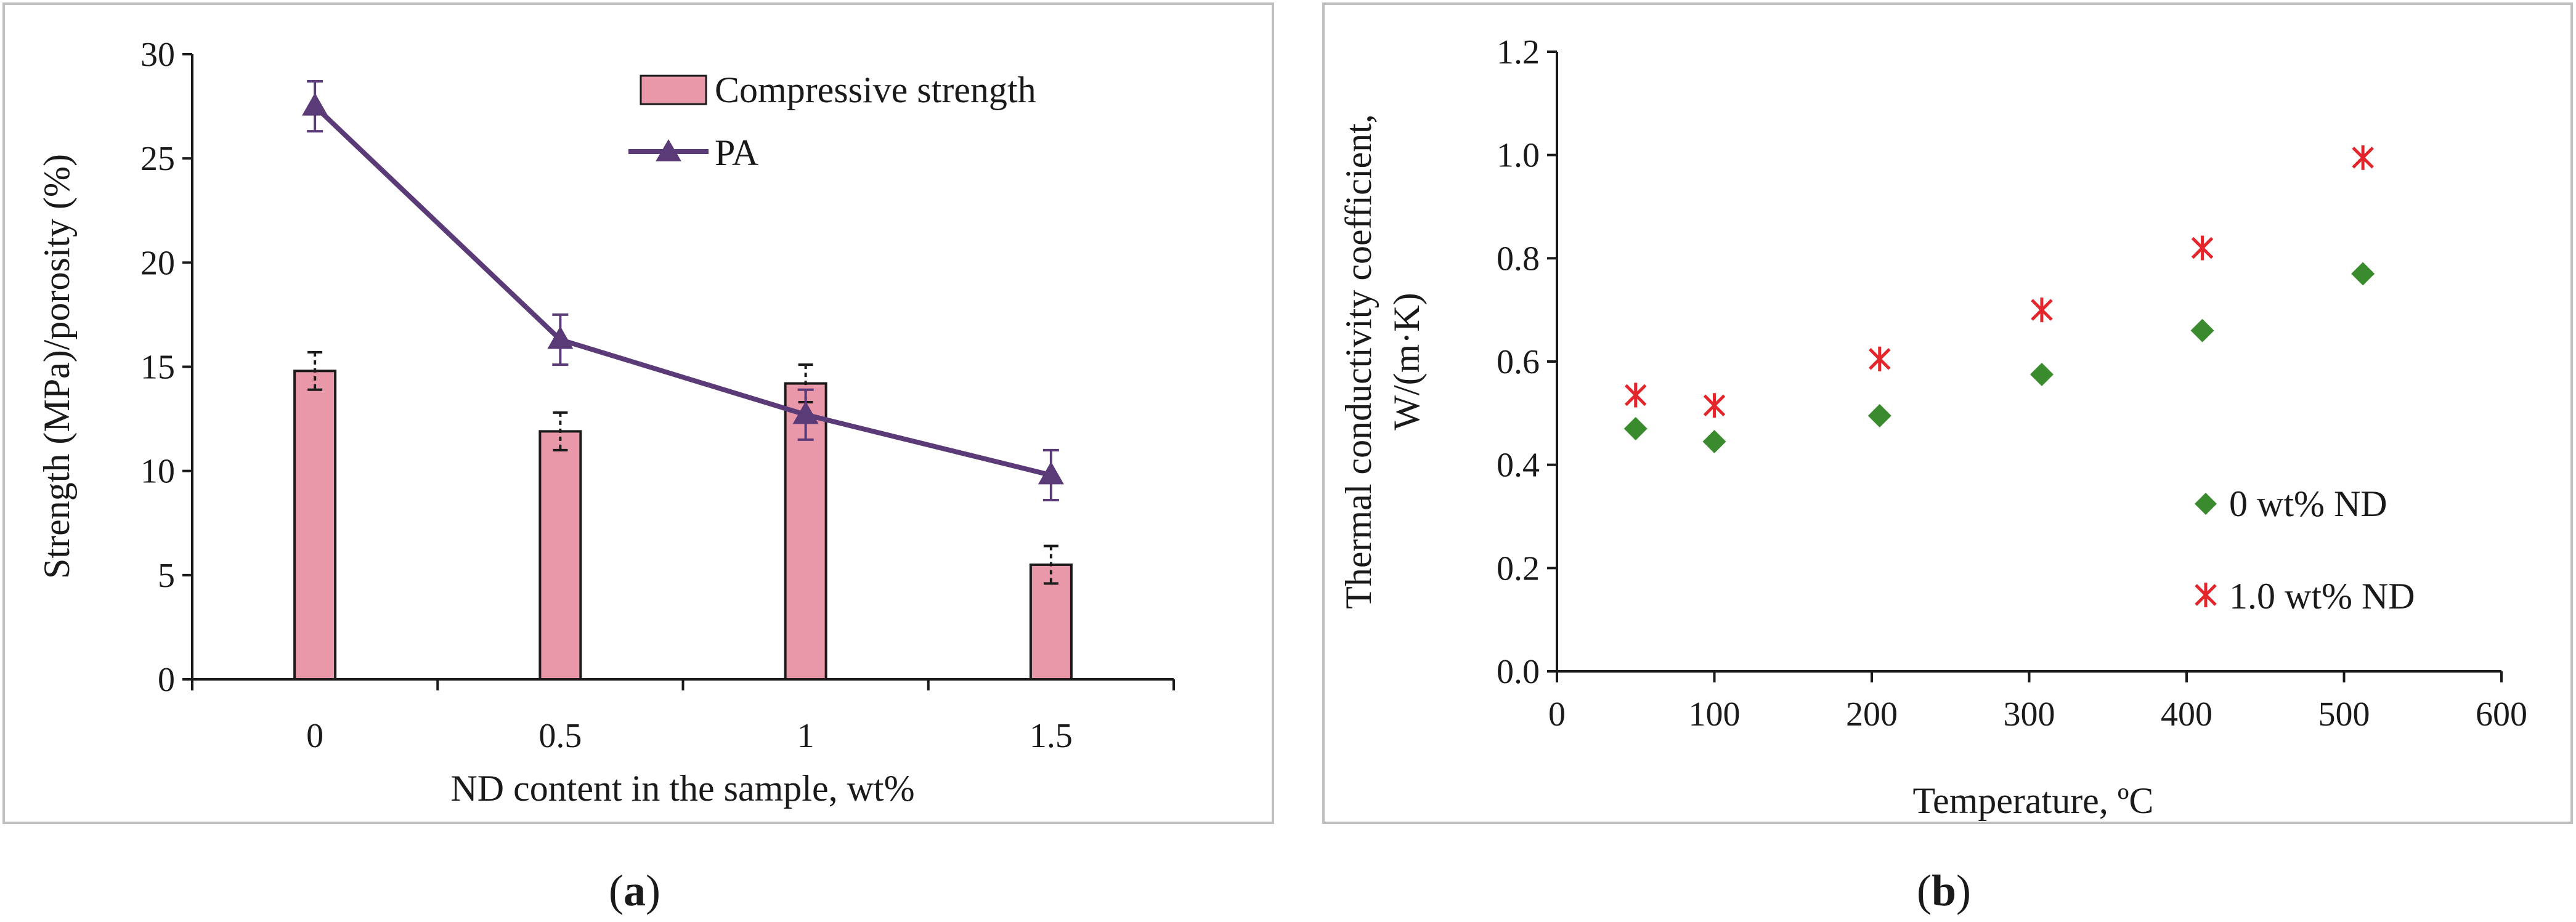  I want to click on chart-b-y-tick-label: 0.2, so click(1518, 568).